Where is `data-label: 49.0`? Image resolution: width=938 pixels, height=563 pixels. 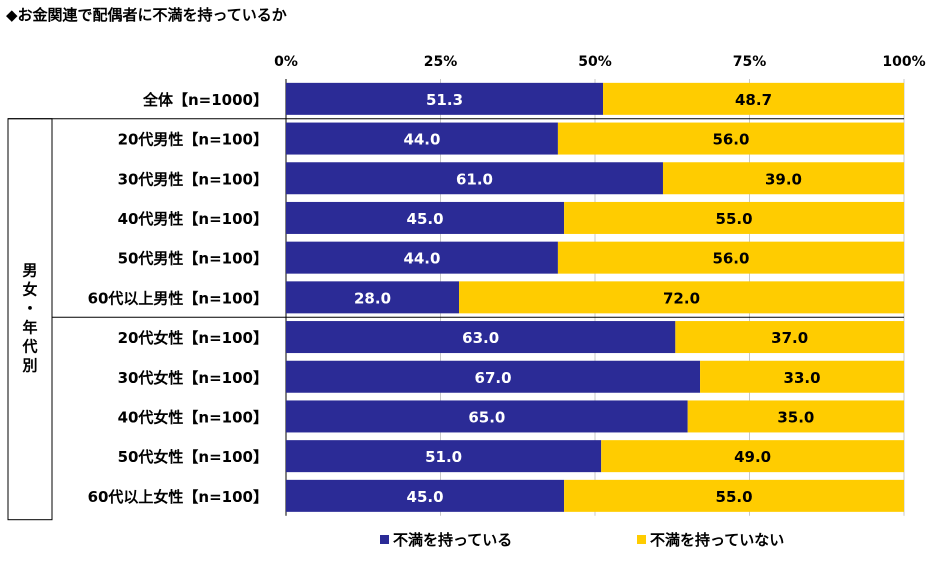
data-label: 49.0 is located at coordinates (752, 457).